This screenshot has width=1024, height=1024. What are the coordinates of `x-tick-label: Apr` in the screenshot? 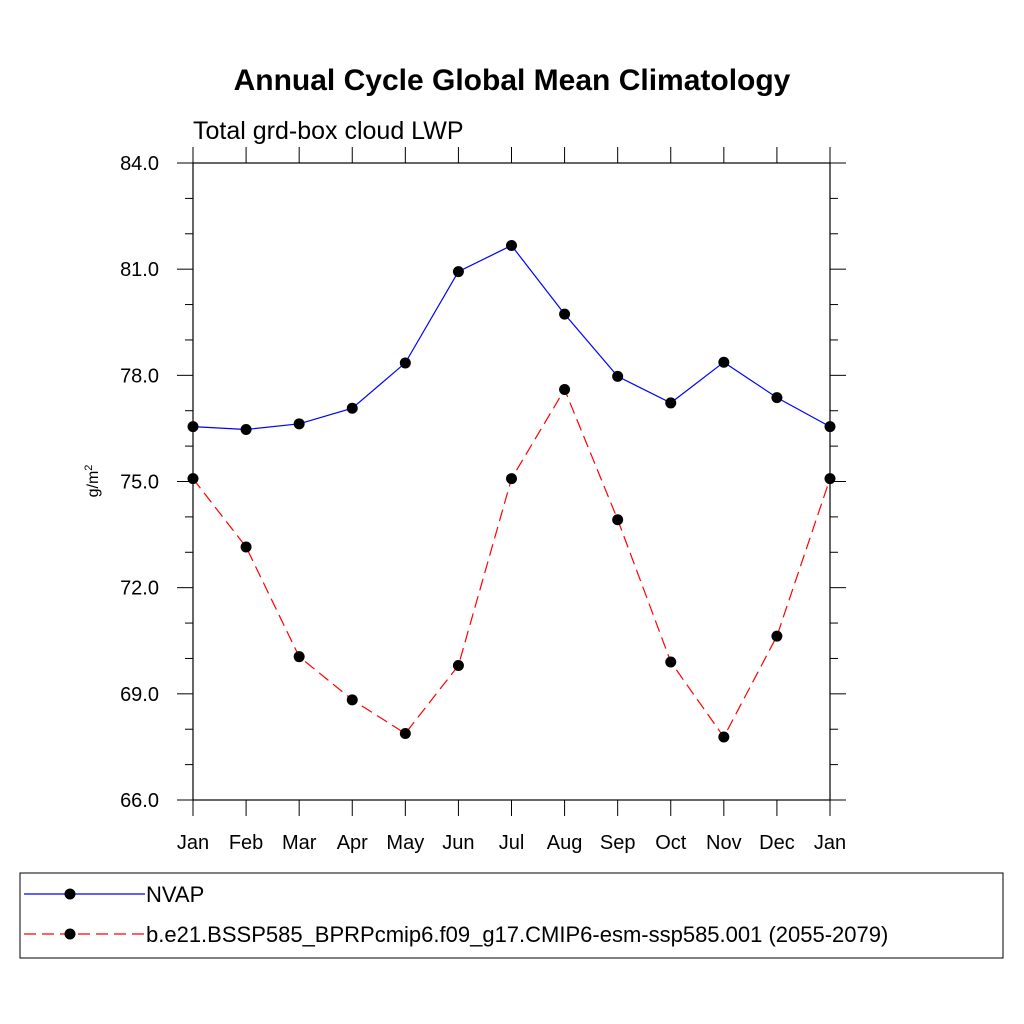 It's located at (352, 843).